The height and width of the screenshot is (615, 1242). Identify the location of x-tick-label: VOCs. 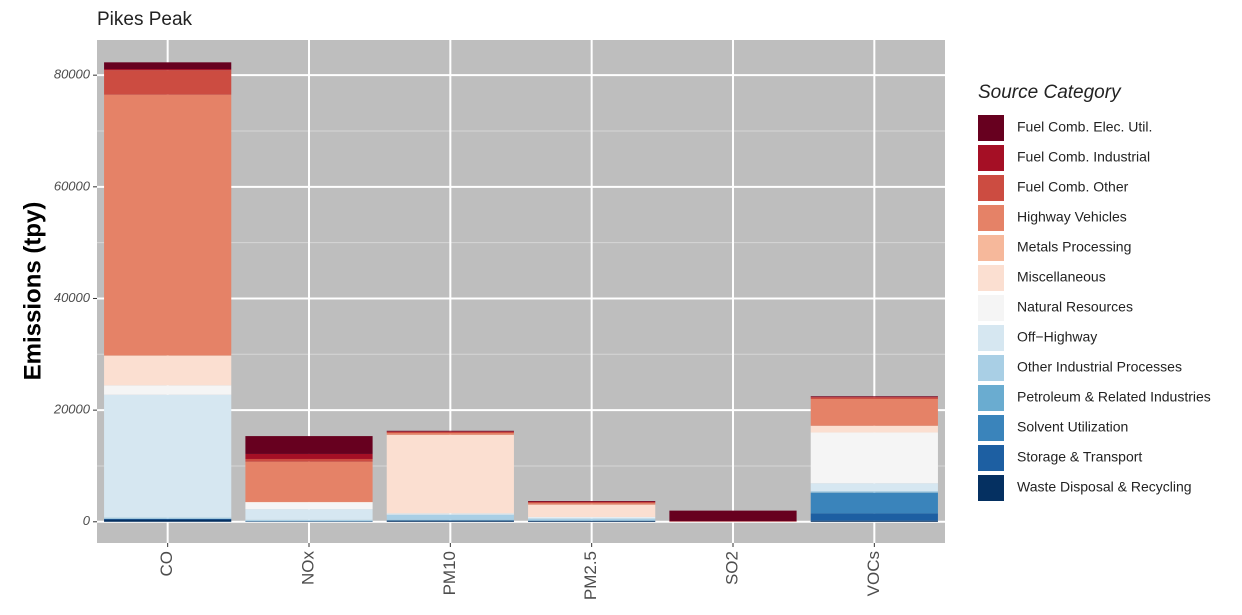
(873, 573).